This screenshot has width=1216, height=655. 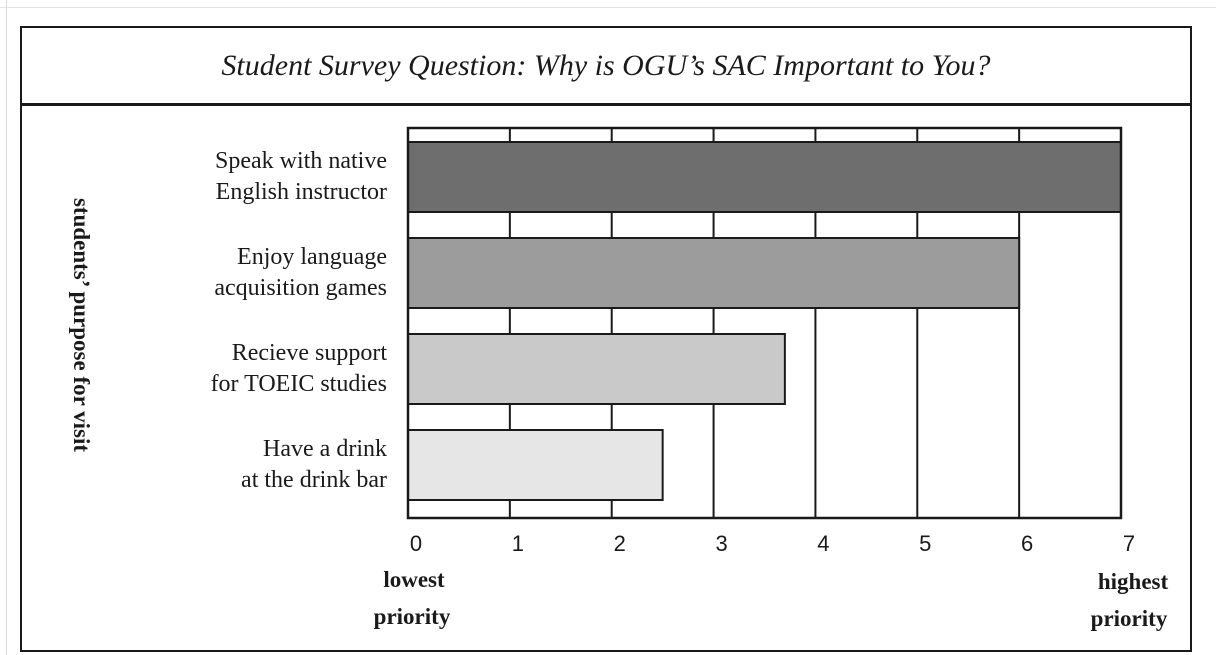 What do you see at coordinates (299, 384) in the screenshot?
I see `category-label: for TOEIC studies` at bounding box center [299, 384].